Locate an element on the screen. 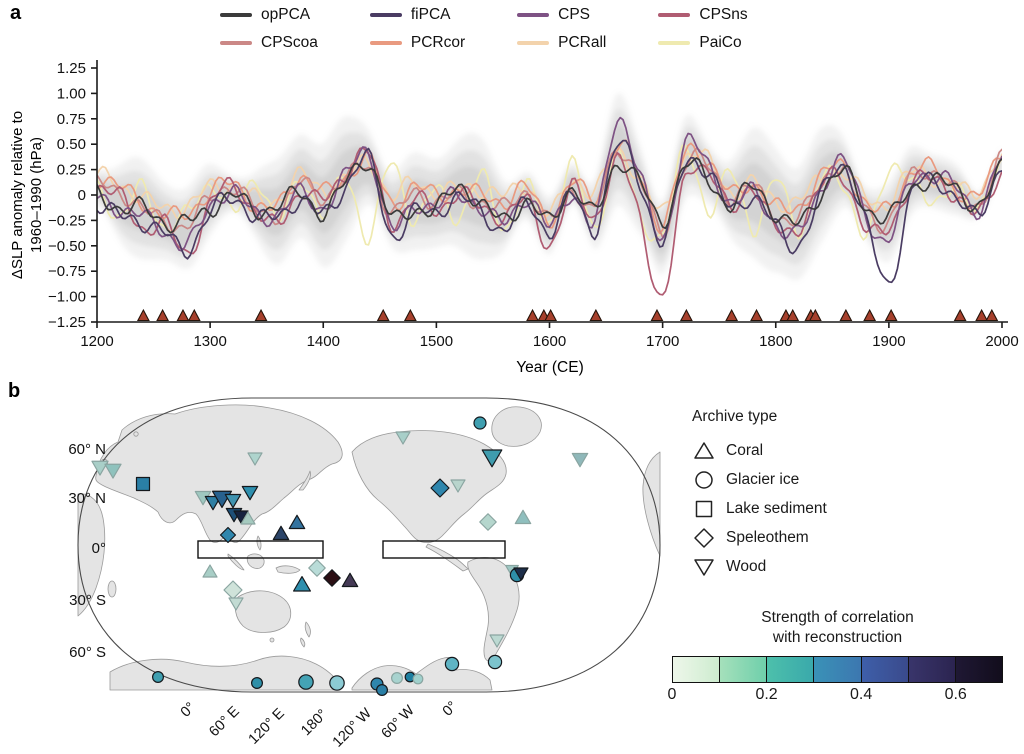 This screenshot has width=1024, height=754. colorbar-title-line1: Strength of correlation is located at coordinates (837, 617).